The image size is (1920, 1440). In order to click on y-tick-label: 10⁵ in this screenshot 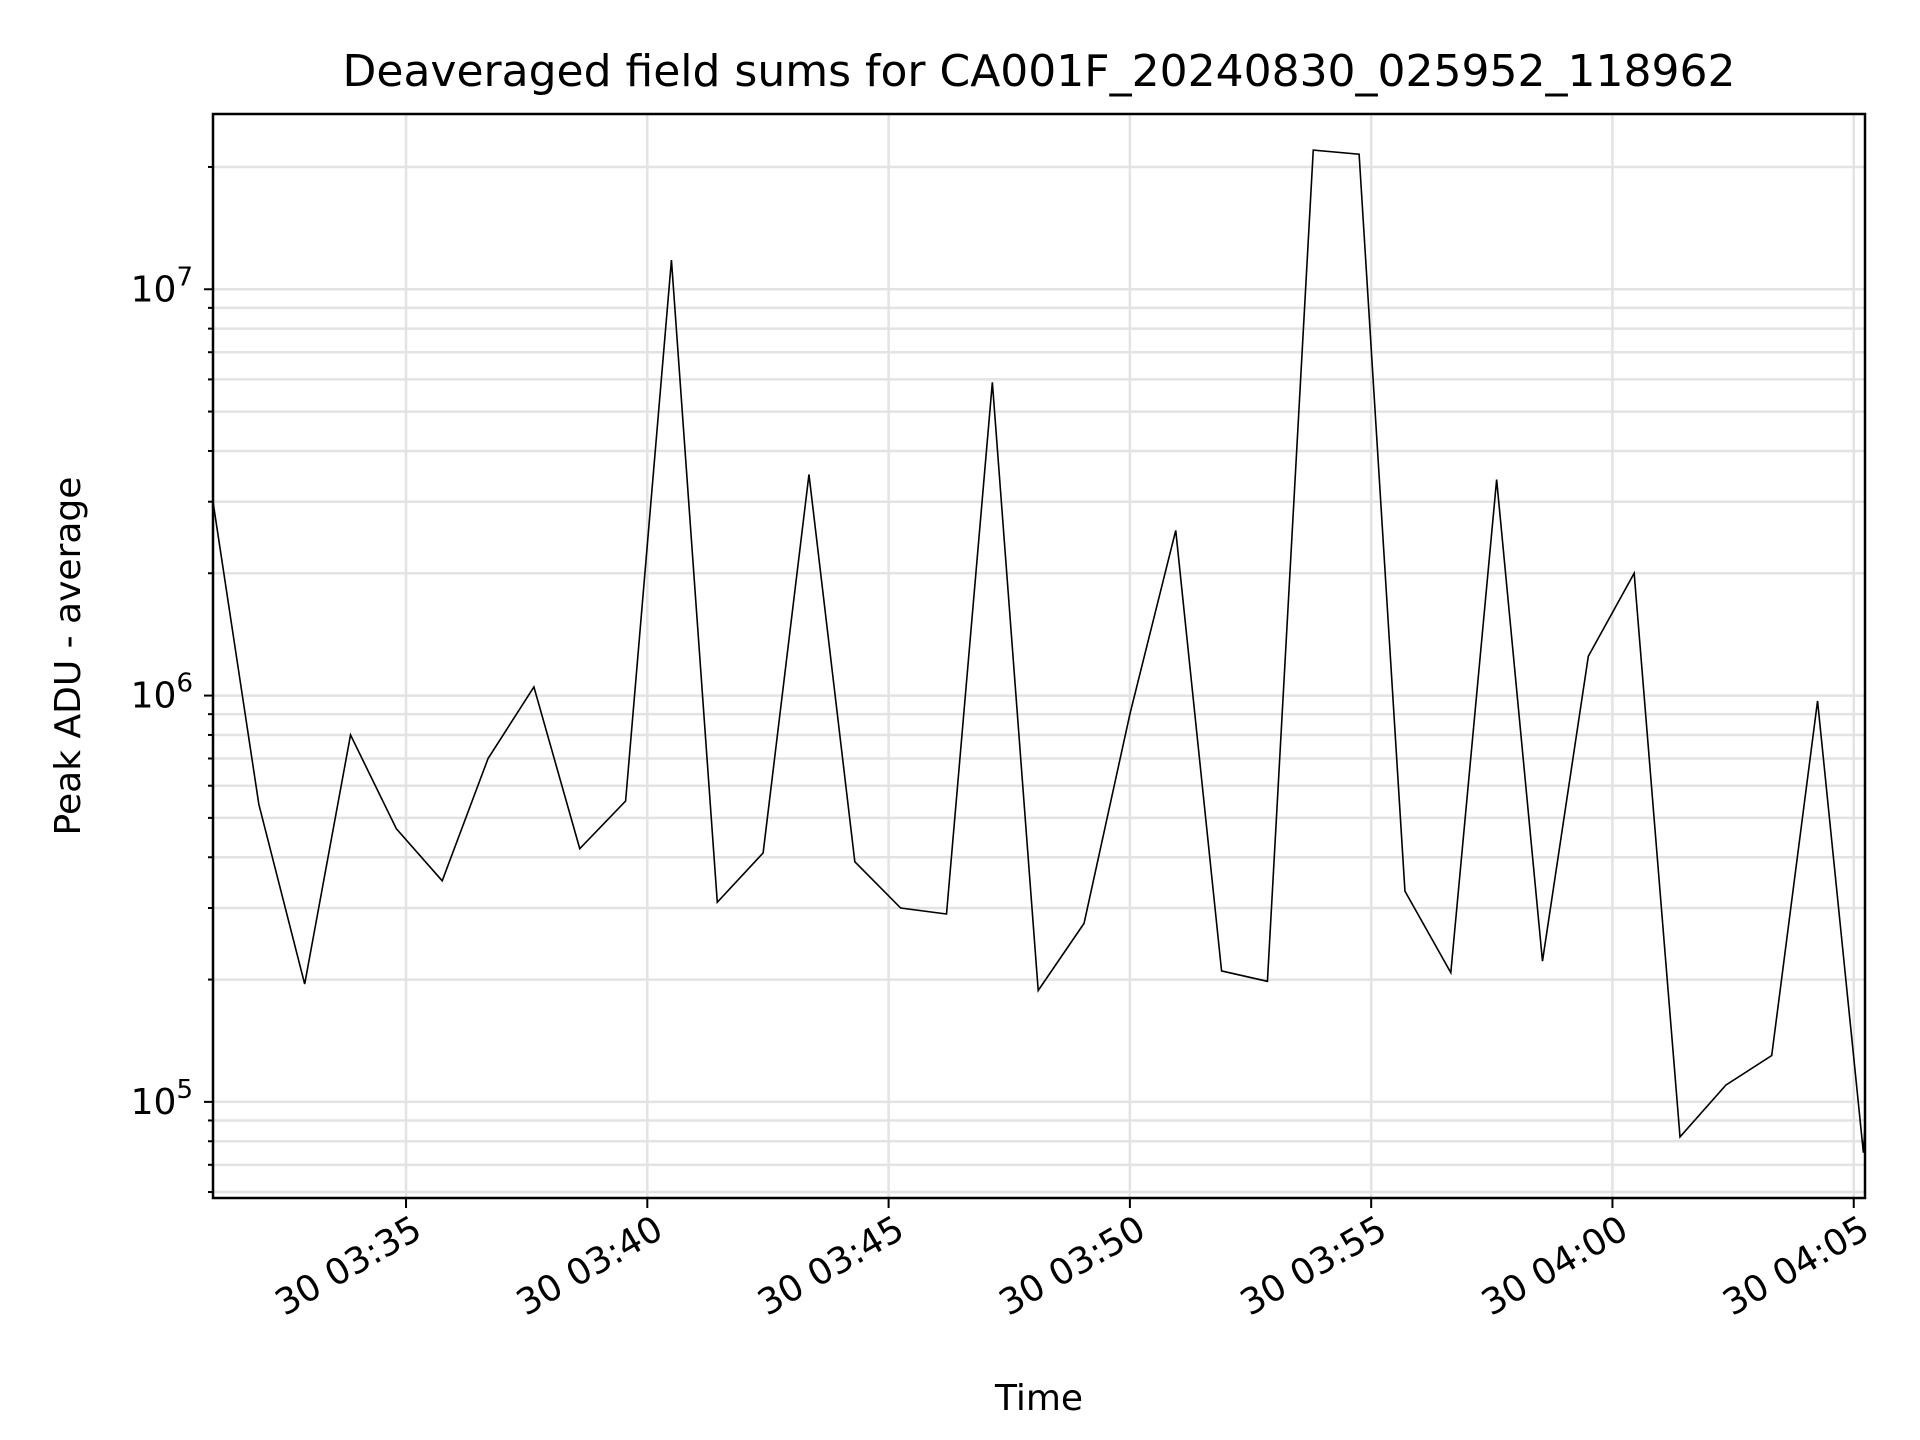, I will do `click(162, 1099)`.